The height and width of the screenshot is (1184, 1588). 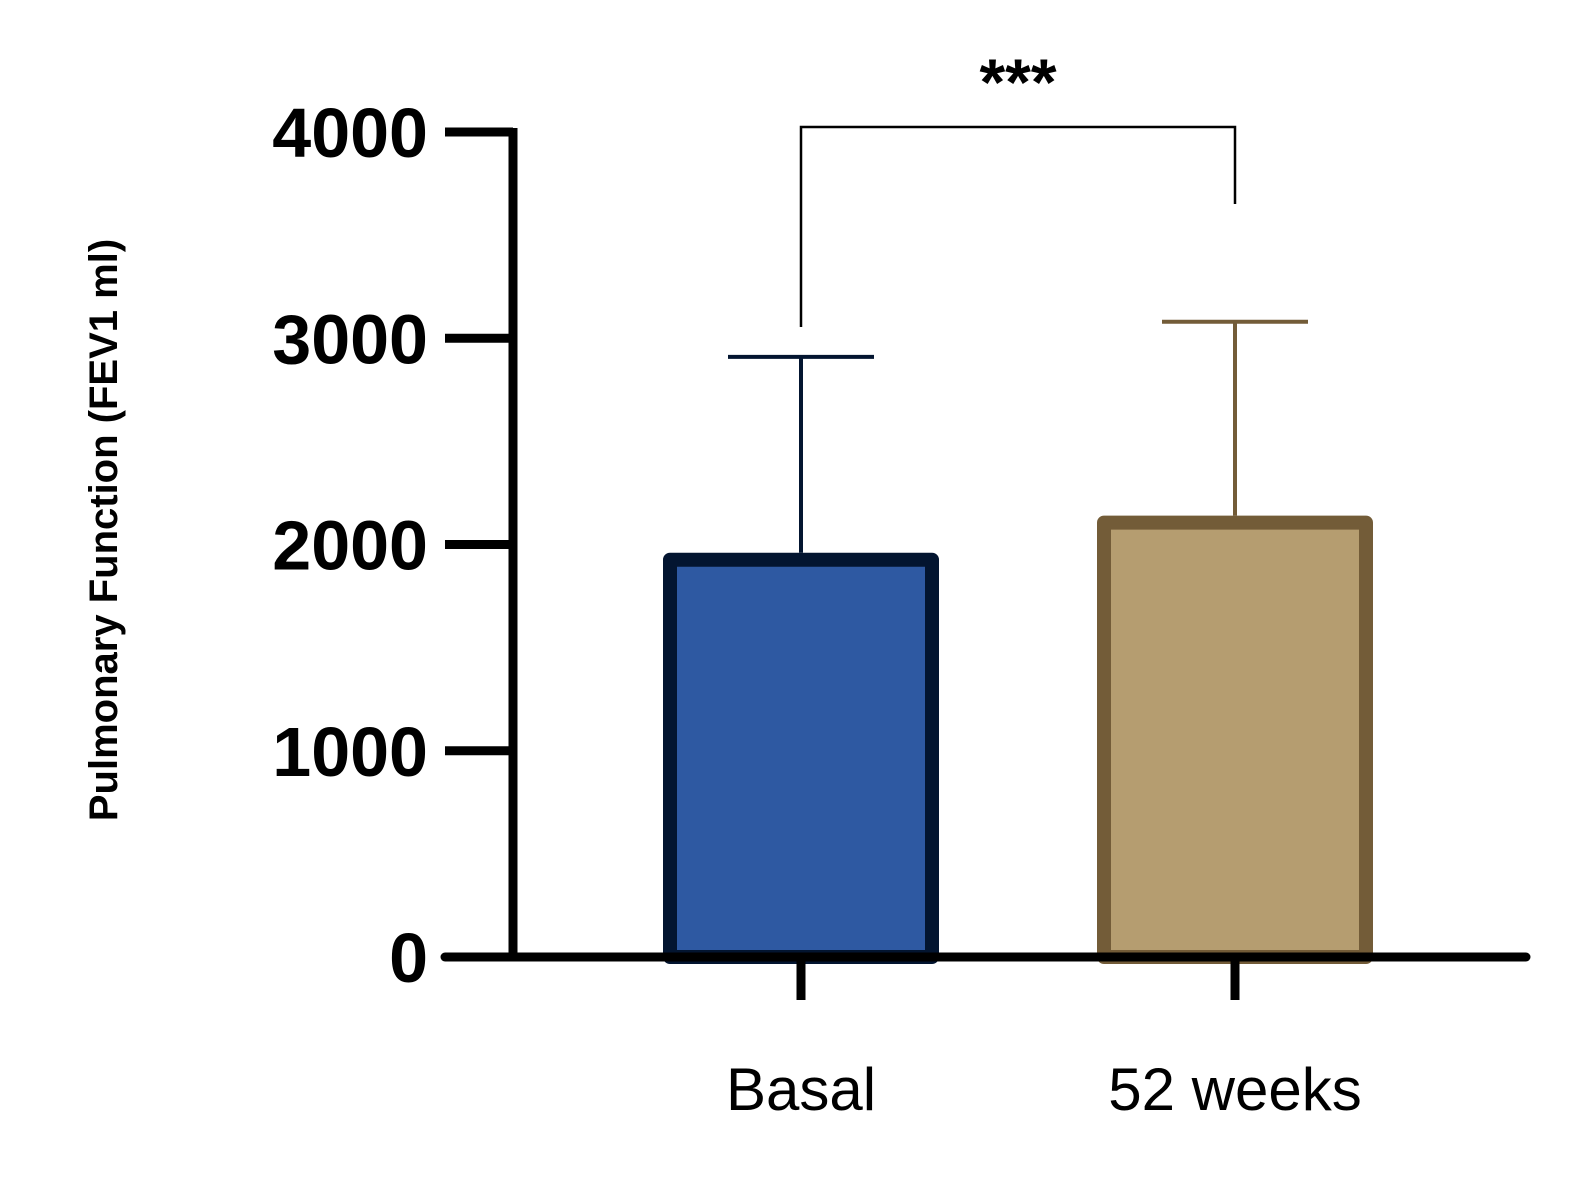 What do you see at coordinates (1234, 1089) in the screenshot?
I see `x-tick-label: 52 weeks` at bounding box center [1234, 1089].